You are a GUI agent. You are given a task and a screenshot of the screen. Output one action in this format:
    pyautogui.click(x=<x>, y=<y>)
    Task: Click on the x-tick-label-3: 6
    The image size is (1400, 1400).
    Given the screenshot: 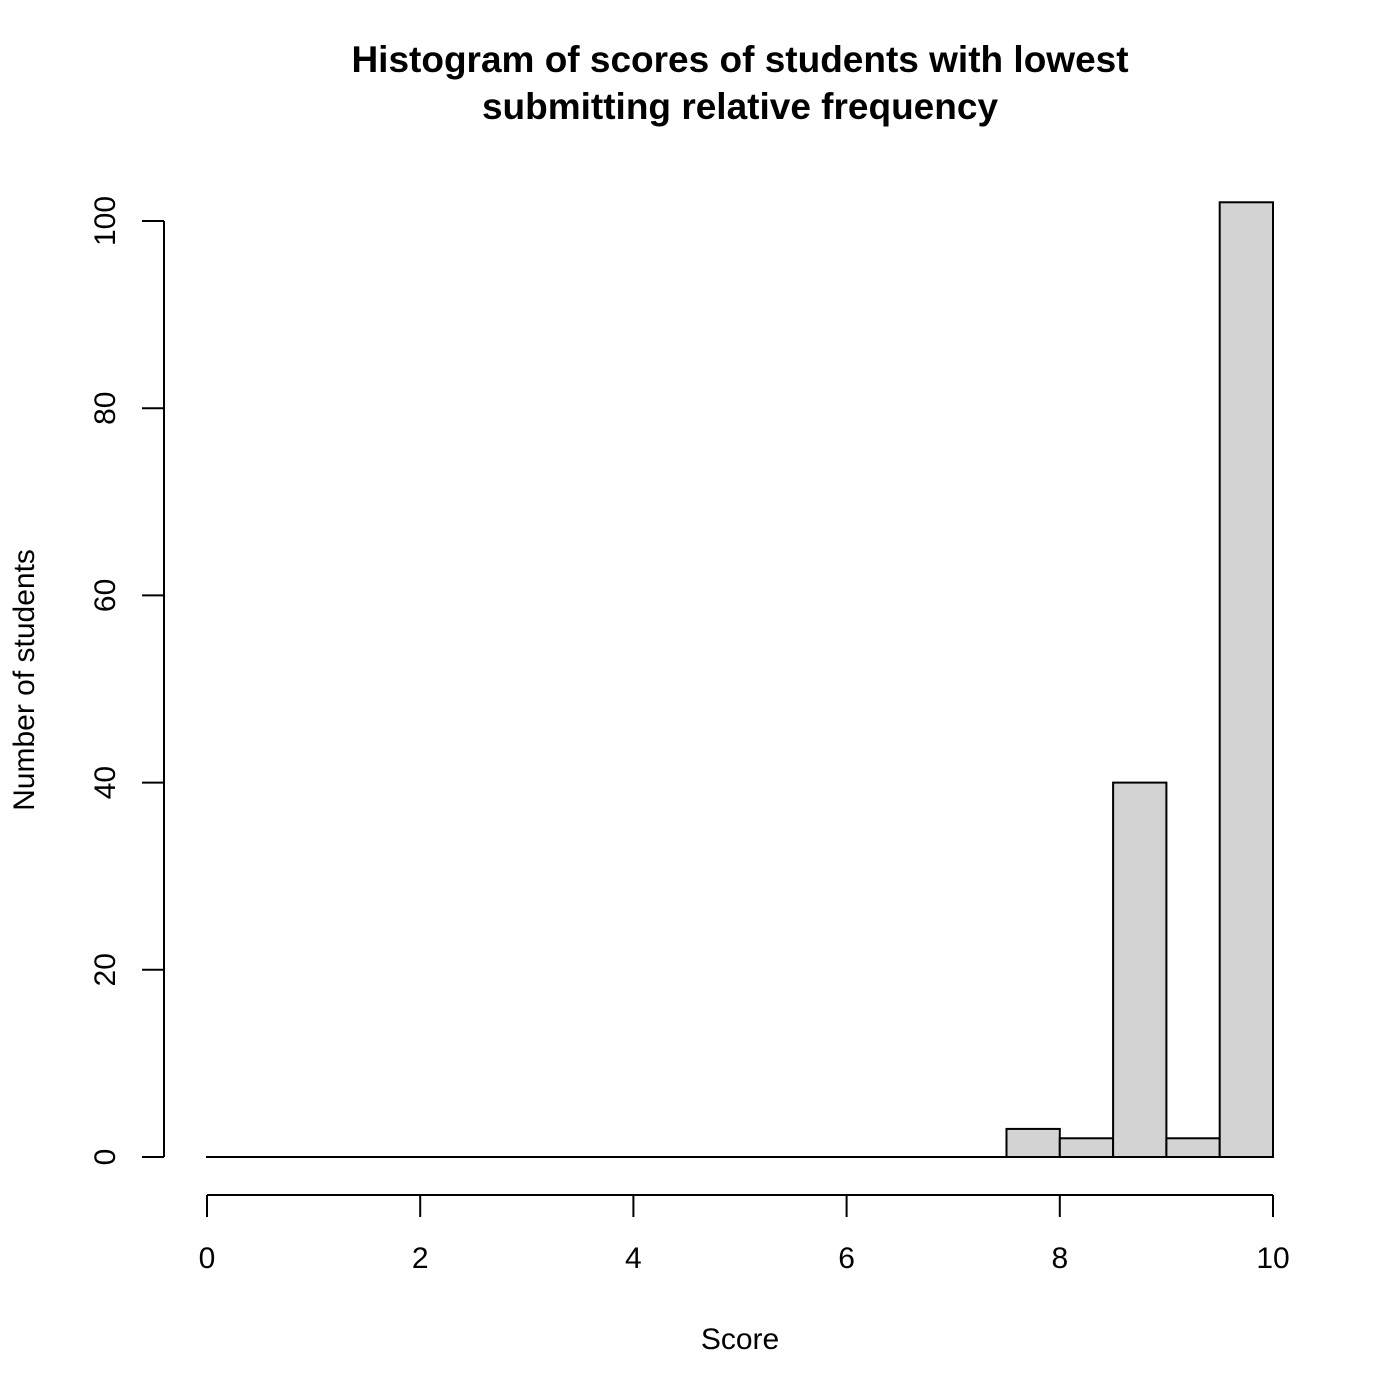 What is the action you would take?
    pyautogui.click(x=846, y=1258)
    